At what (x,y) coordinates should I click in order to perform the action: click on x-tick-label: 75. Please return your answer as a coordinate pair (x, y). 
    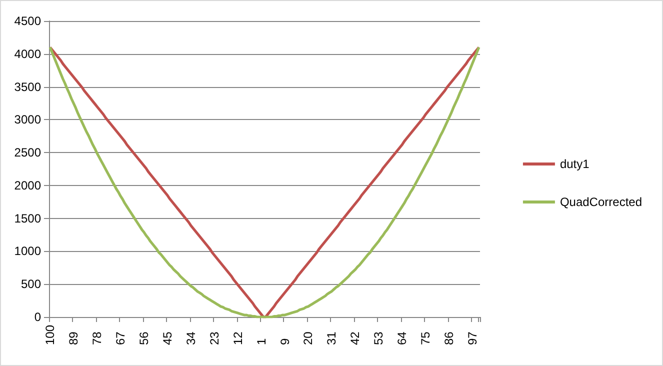
    Looking at the image, I should click on (425, 338).